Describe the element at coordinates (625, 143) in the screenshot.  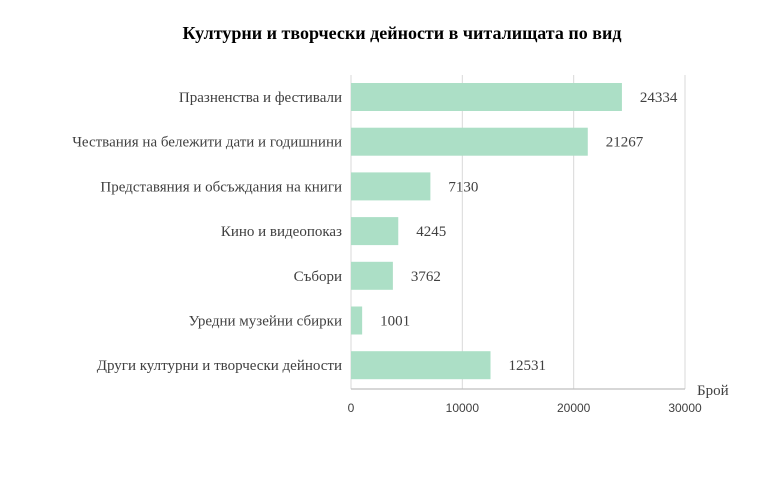
I see `data-label: 21267` at that location.